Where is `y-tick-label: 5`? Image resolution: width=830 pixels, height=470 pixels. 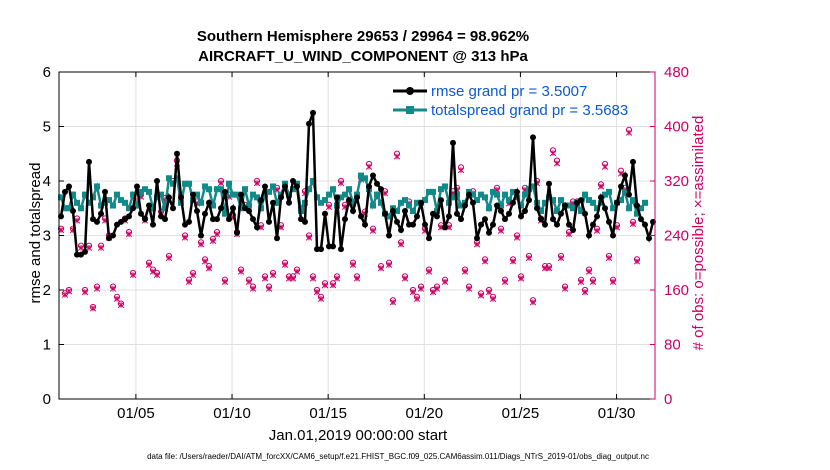 y-tick-label: 5 is located at coordinates (47, 127).